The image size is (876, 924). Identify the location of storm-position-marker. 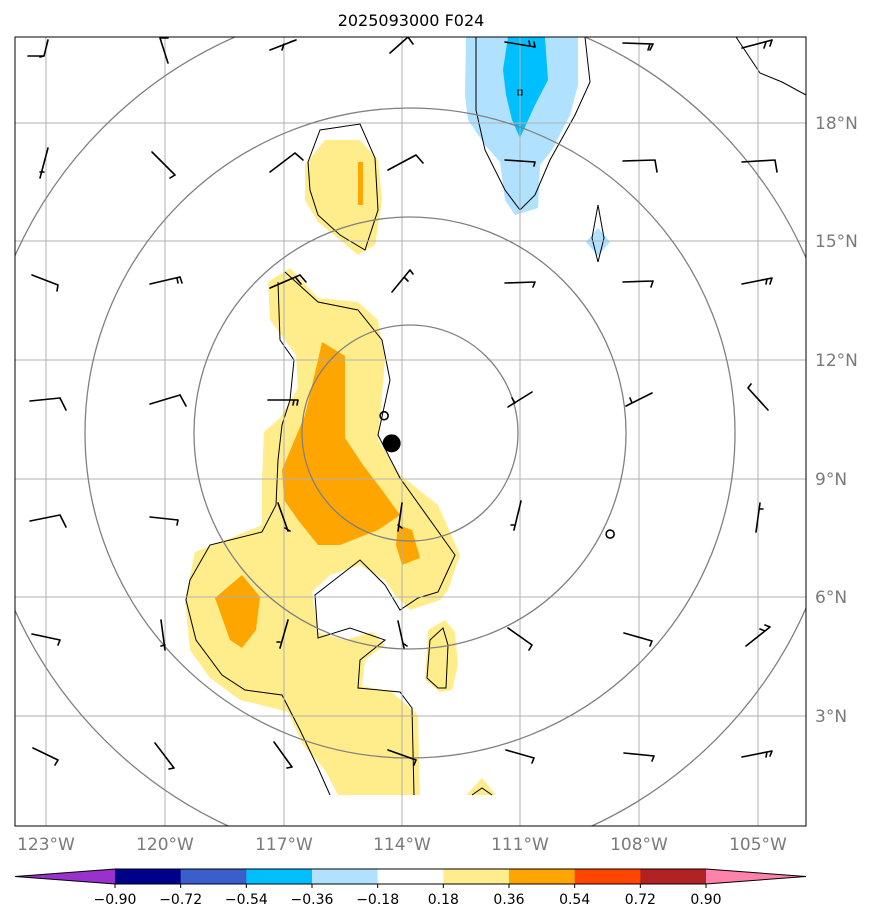
(384, 415).